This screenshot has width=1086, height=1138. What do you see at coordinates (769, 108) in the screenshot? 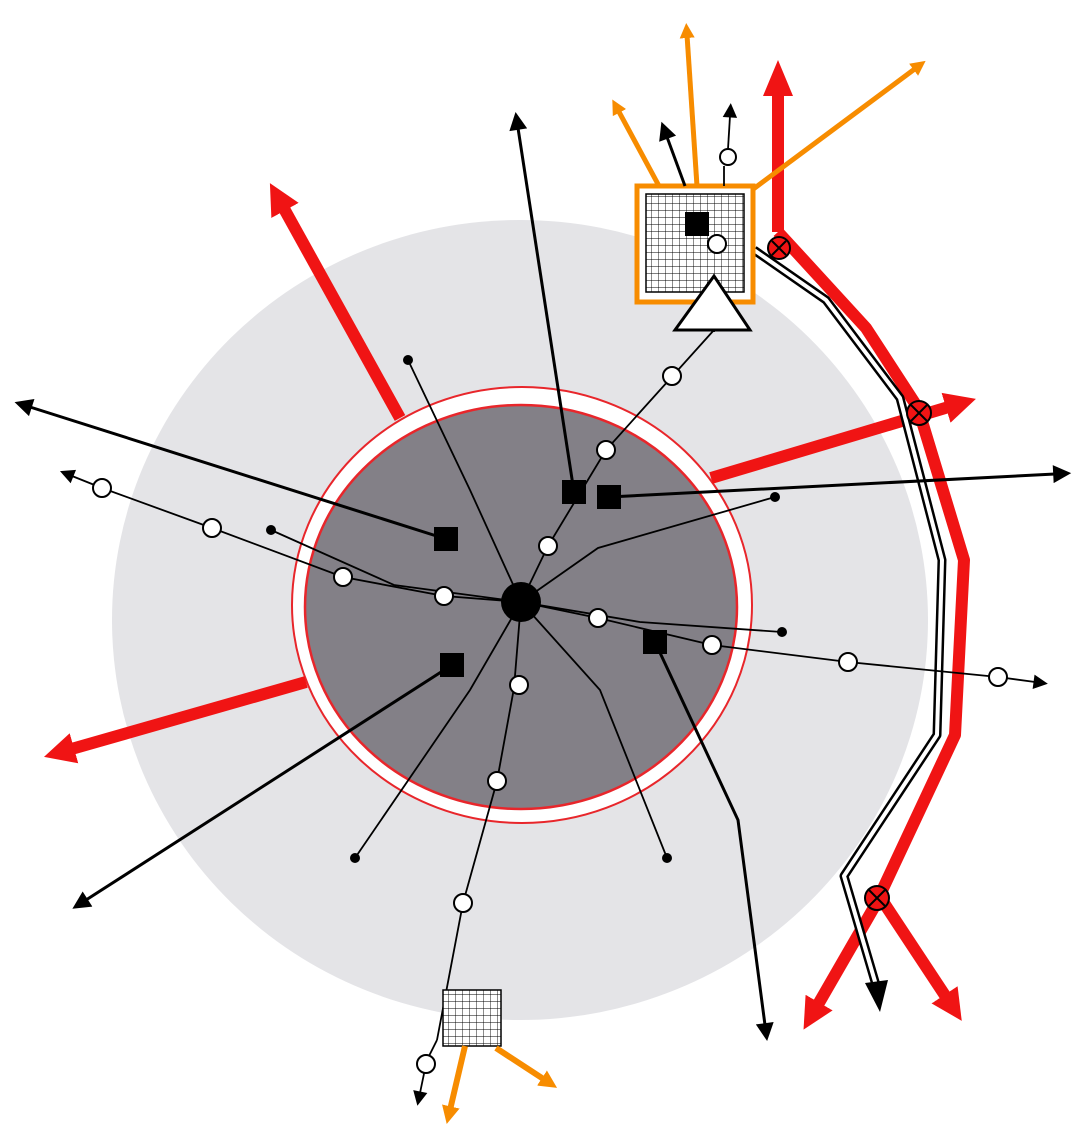
I see `top-box-arrows` at bounding box center [769, 108].